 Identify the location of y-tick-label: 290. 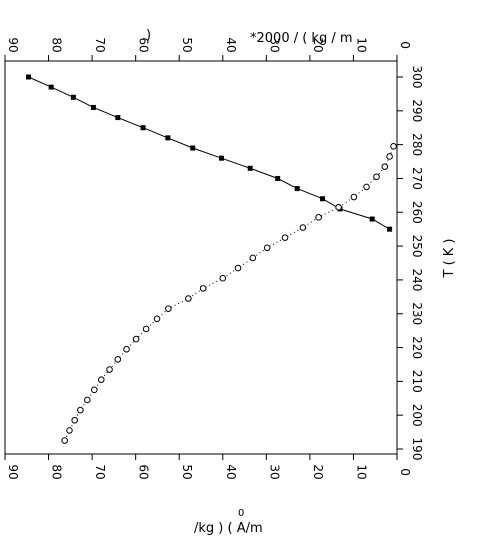
(417, 110).